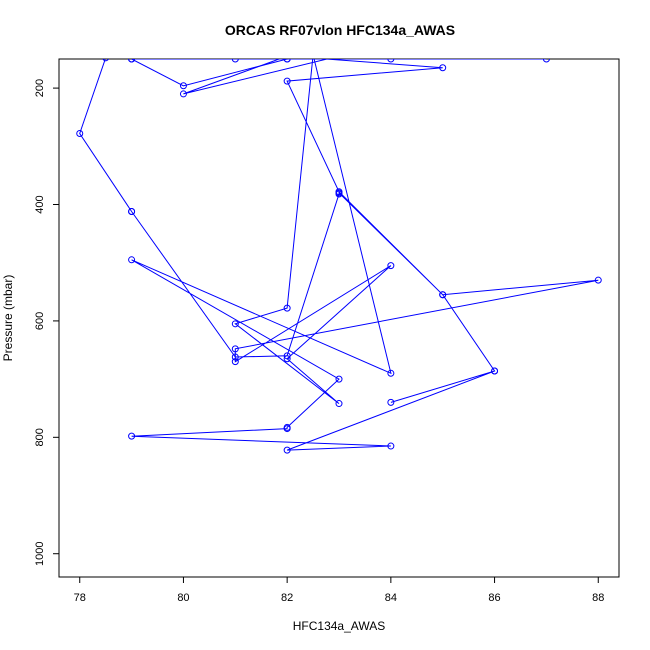 The width and height of the screenshot is (650, 650). I want to click on y-axis: 200 400 600 800 1000, so click(46, 322).